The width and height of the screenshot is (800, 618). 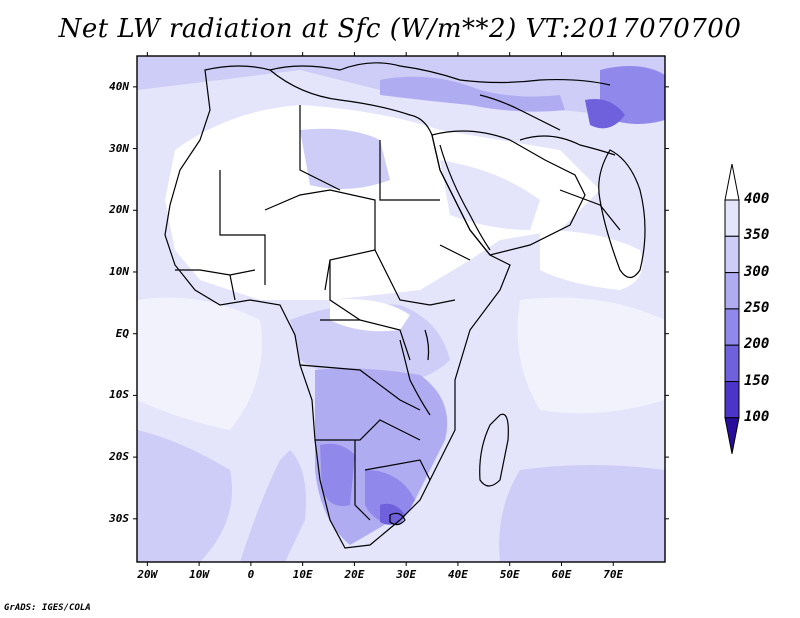 I want to click on lon-label: 40E, so click(x=458, y=574).